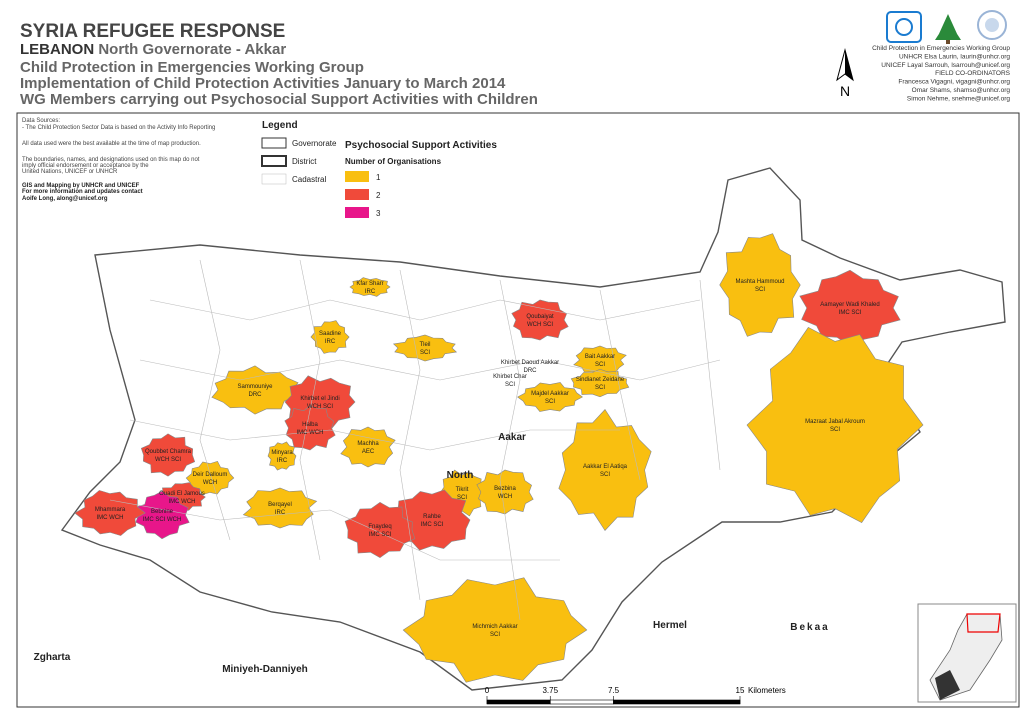  Describe the element at coordinates (162, 512) in the screenshot. I see `place-name: Bebnine` at that location.